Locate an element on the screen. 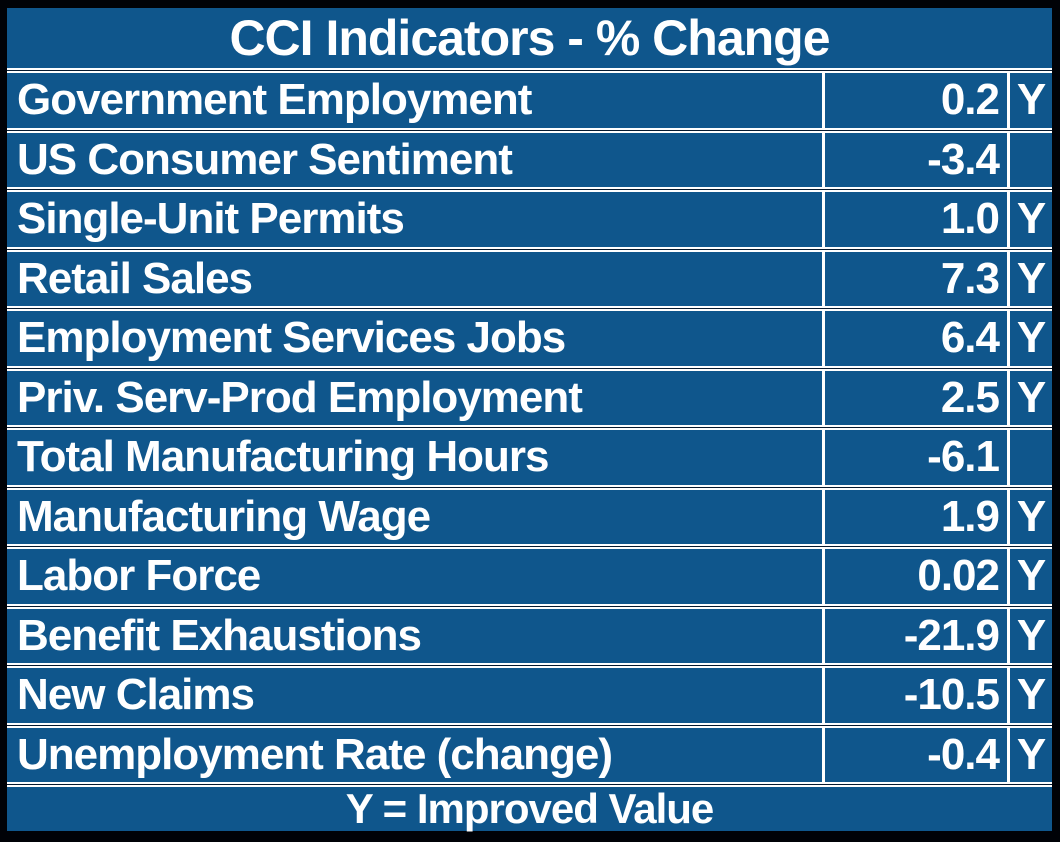 This screenshot has width=1060, height=842. indicator-name-cell: US Consumer Sentiment is located at coordinates (265, 159).